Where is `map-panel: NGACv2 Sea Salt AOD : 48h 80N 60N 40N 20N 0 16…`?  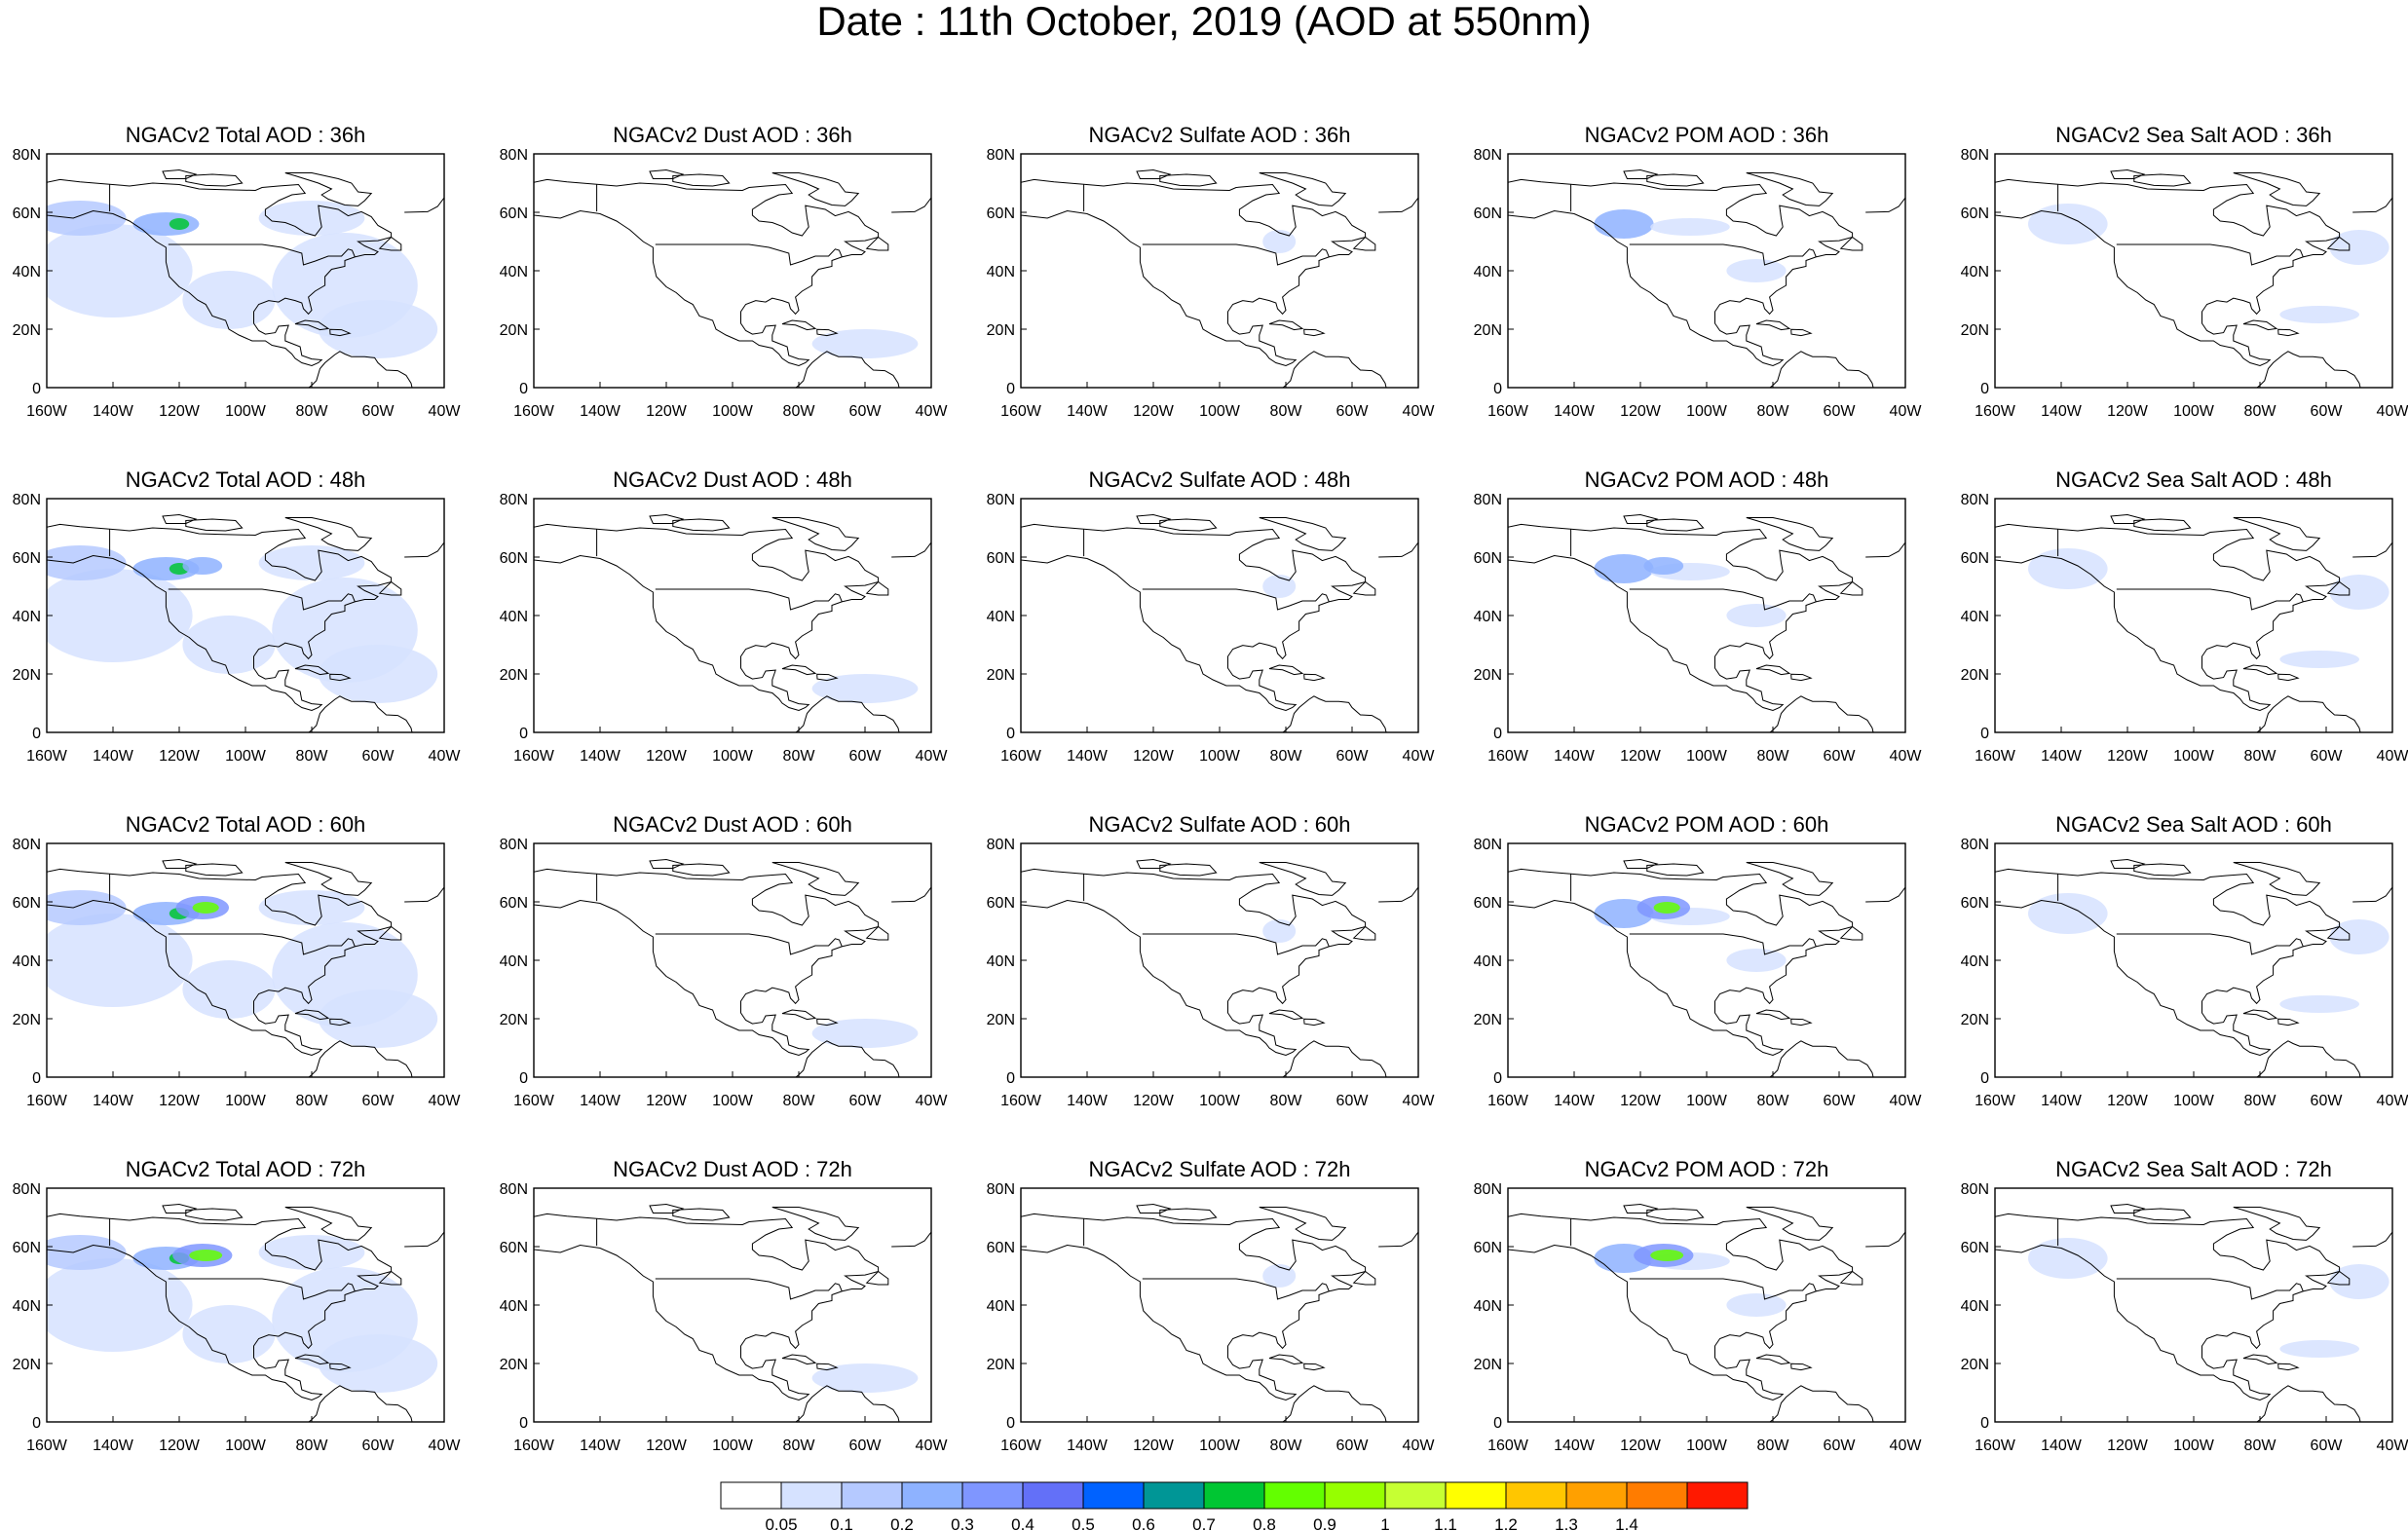
map-panel: NGACv2 Sea Salt AOD : 48h 80N 60N 40N 20N 0 16… is located at coordinates (2184, 616).